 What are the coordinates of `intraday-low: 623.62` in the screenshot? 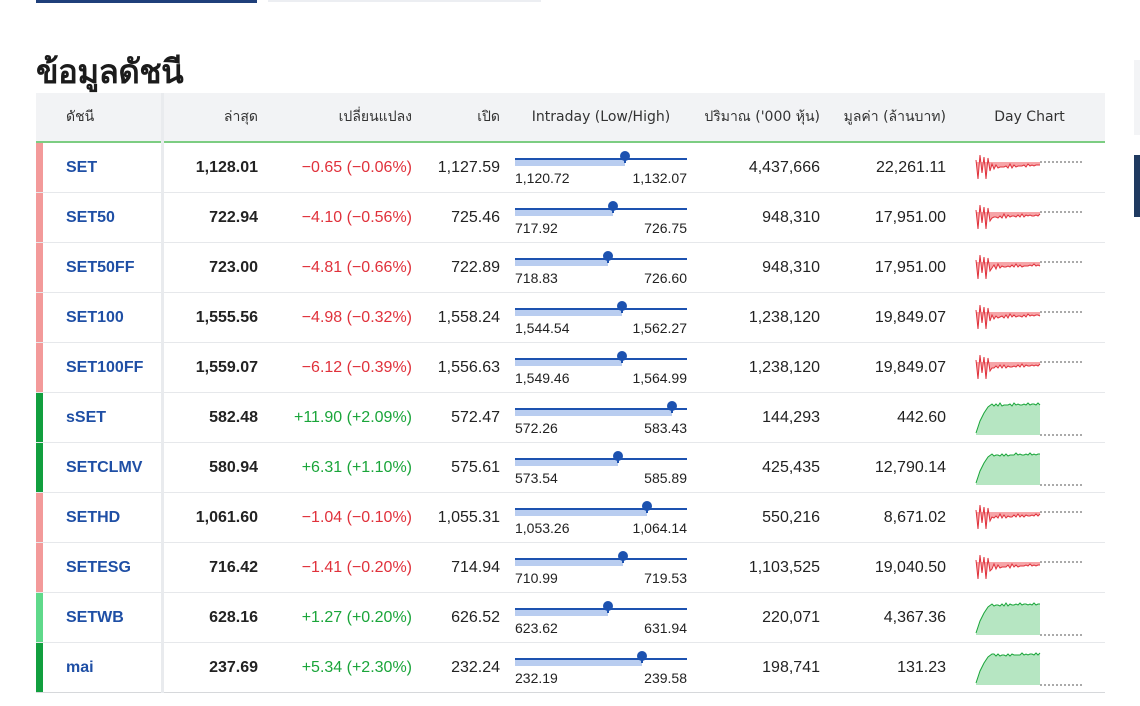 It's located at (536, 627).